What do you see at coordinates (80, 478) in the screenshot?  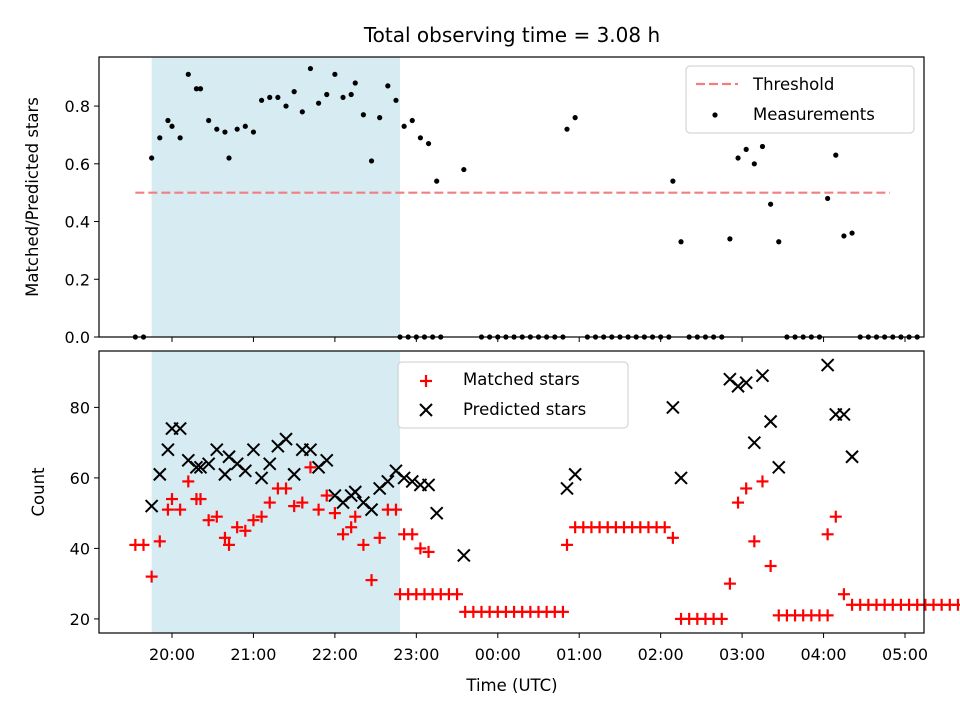 I see `bottom-y-tick-label-2: 60` at bounding box center [80, 478].